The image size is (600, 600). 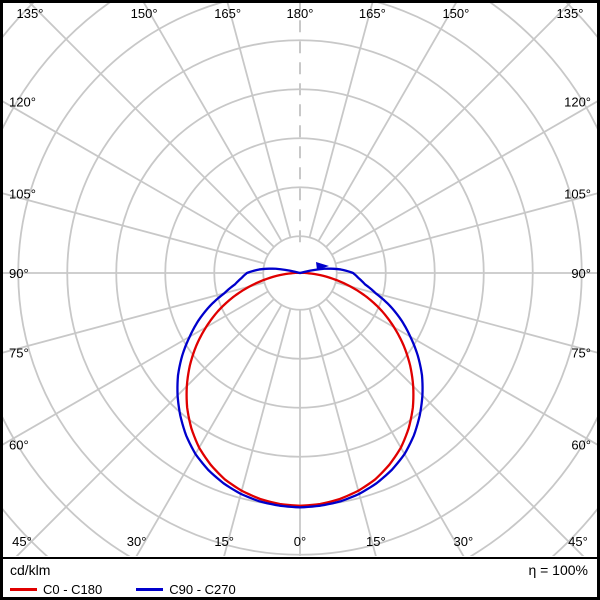 What do you see at coordinates (558, 570) in the screenshot?
I see `eta-value: η = 100%` at bounding box center [558, 570].